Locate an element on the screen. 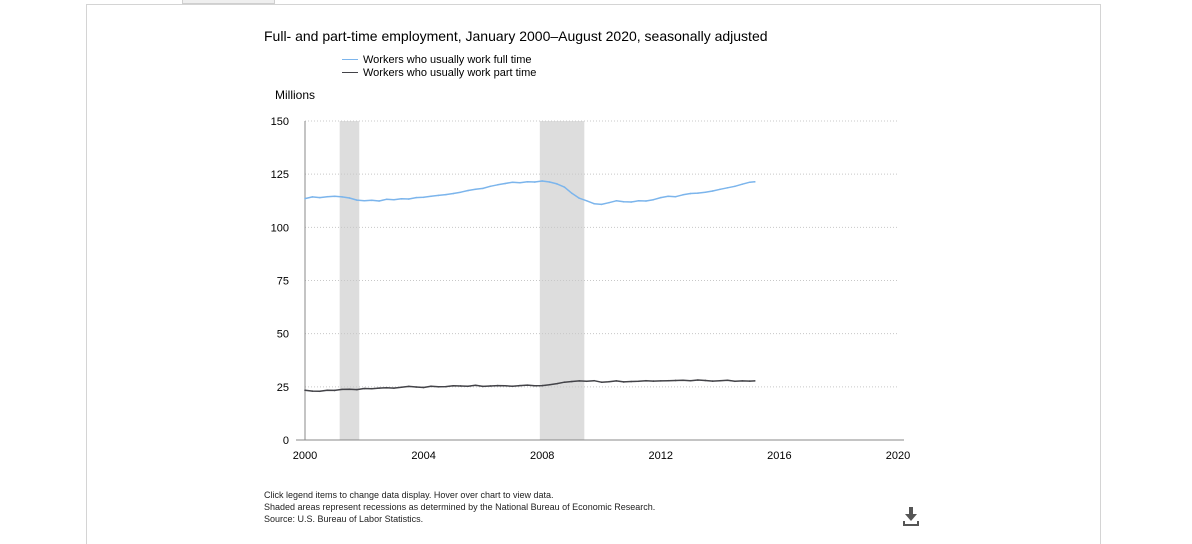 This screenshot has height=544, width=1192. x-tick-label-2008: 2008 is located at coordinates (542, 456).